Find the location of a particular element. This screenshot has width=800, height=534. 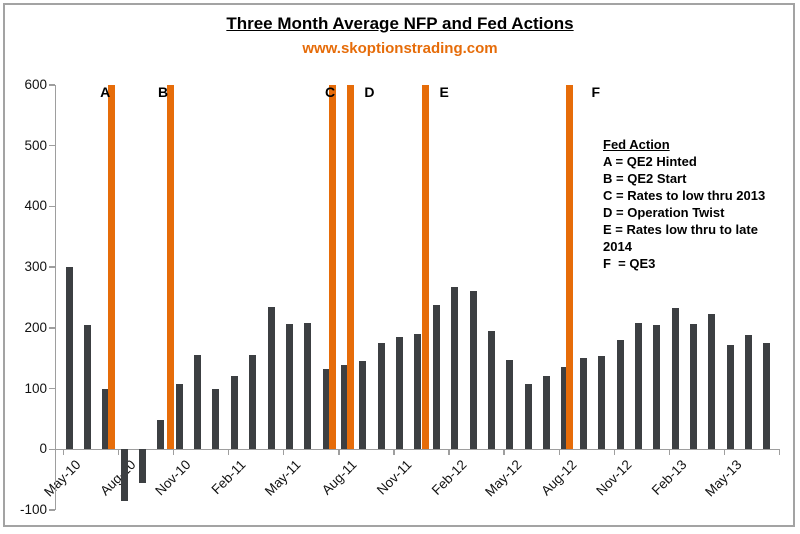

y-tick-label: 300 is located at coordinates (35, 267).